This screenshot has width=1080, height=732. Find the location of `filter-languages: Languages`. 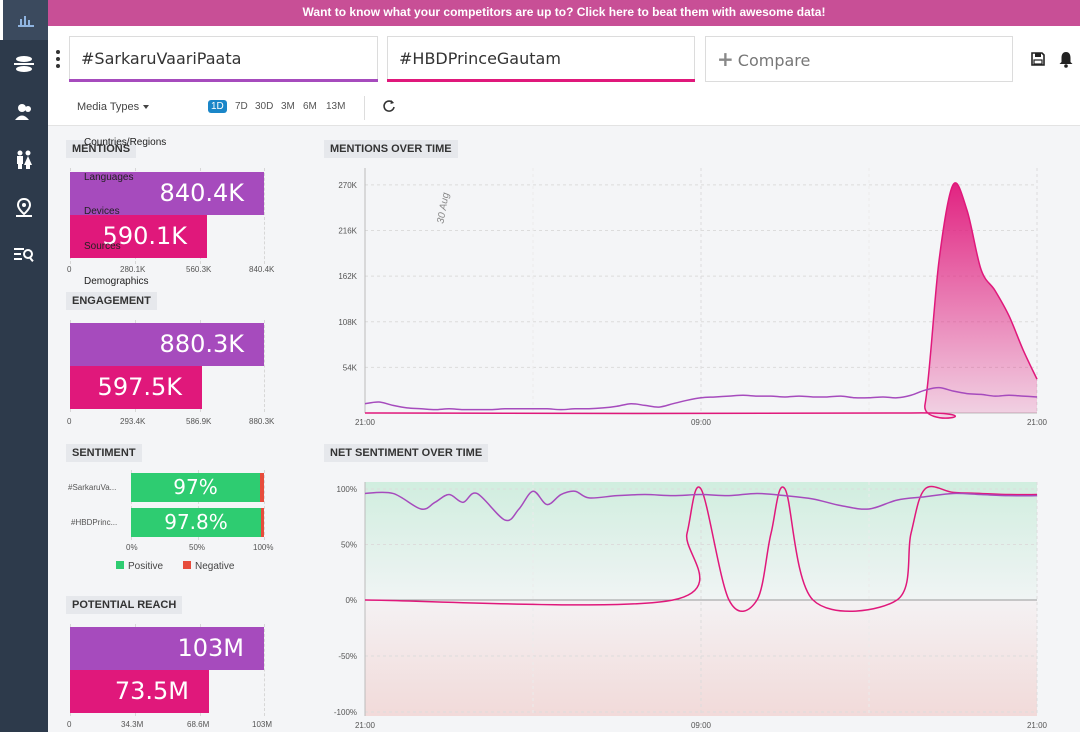

filter-languages: Languages is located at coordinates (109, 177).